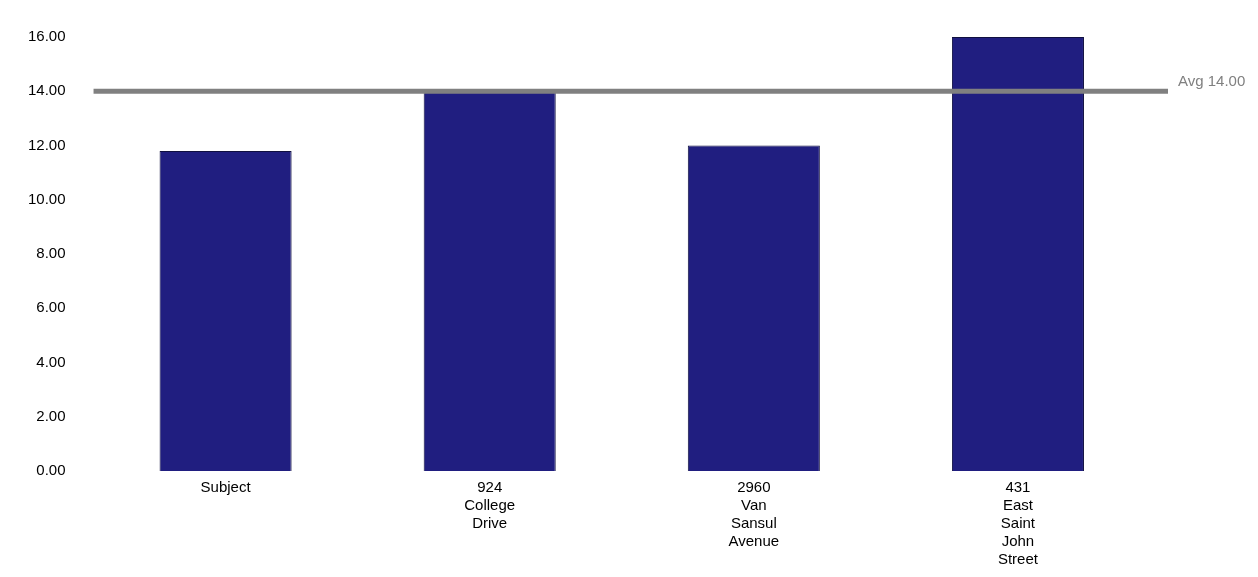 This screenshot has width=1258, height=577. I want to click on y-tick-label: 8.00, so click(51, 253).